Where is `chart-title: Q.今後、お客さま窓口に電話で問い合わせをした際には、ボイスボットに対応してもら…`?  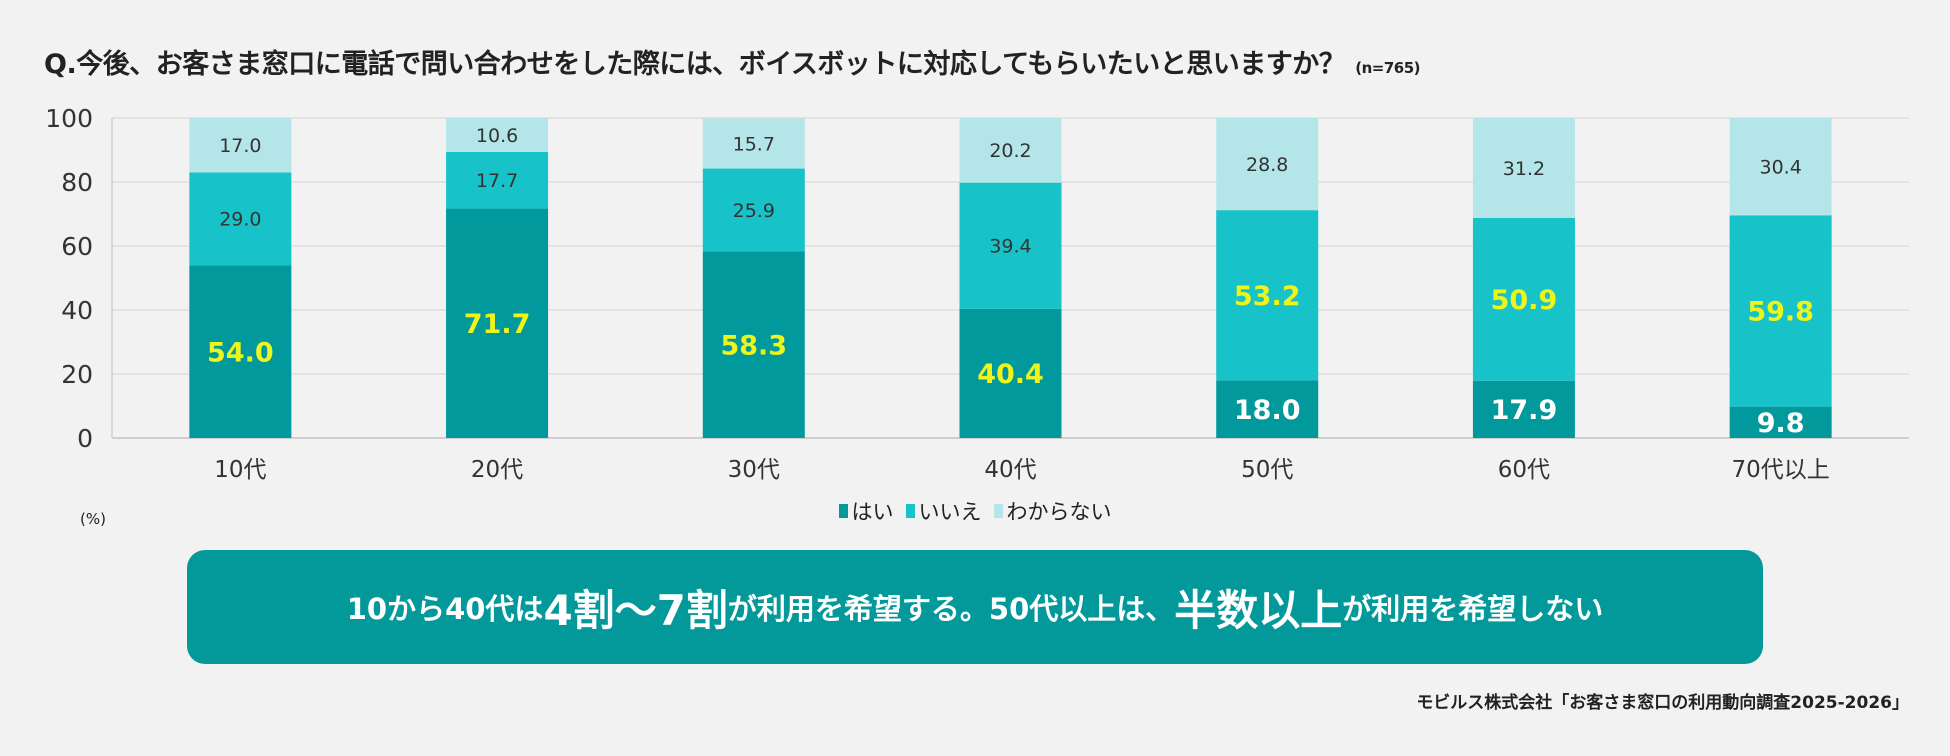
chart-title: Q.今後、お客さま窓口に電話で問い合わせをした際には、ボイスボットに対応してもら… is located at coordinates (732, 61).